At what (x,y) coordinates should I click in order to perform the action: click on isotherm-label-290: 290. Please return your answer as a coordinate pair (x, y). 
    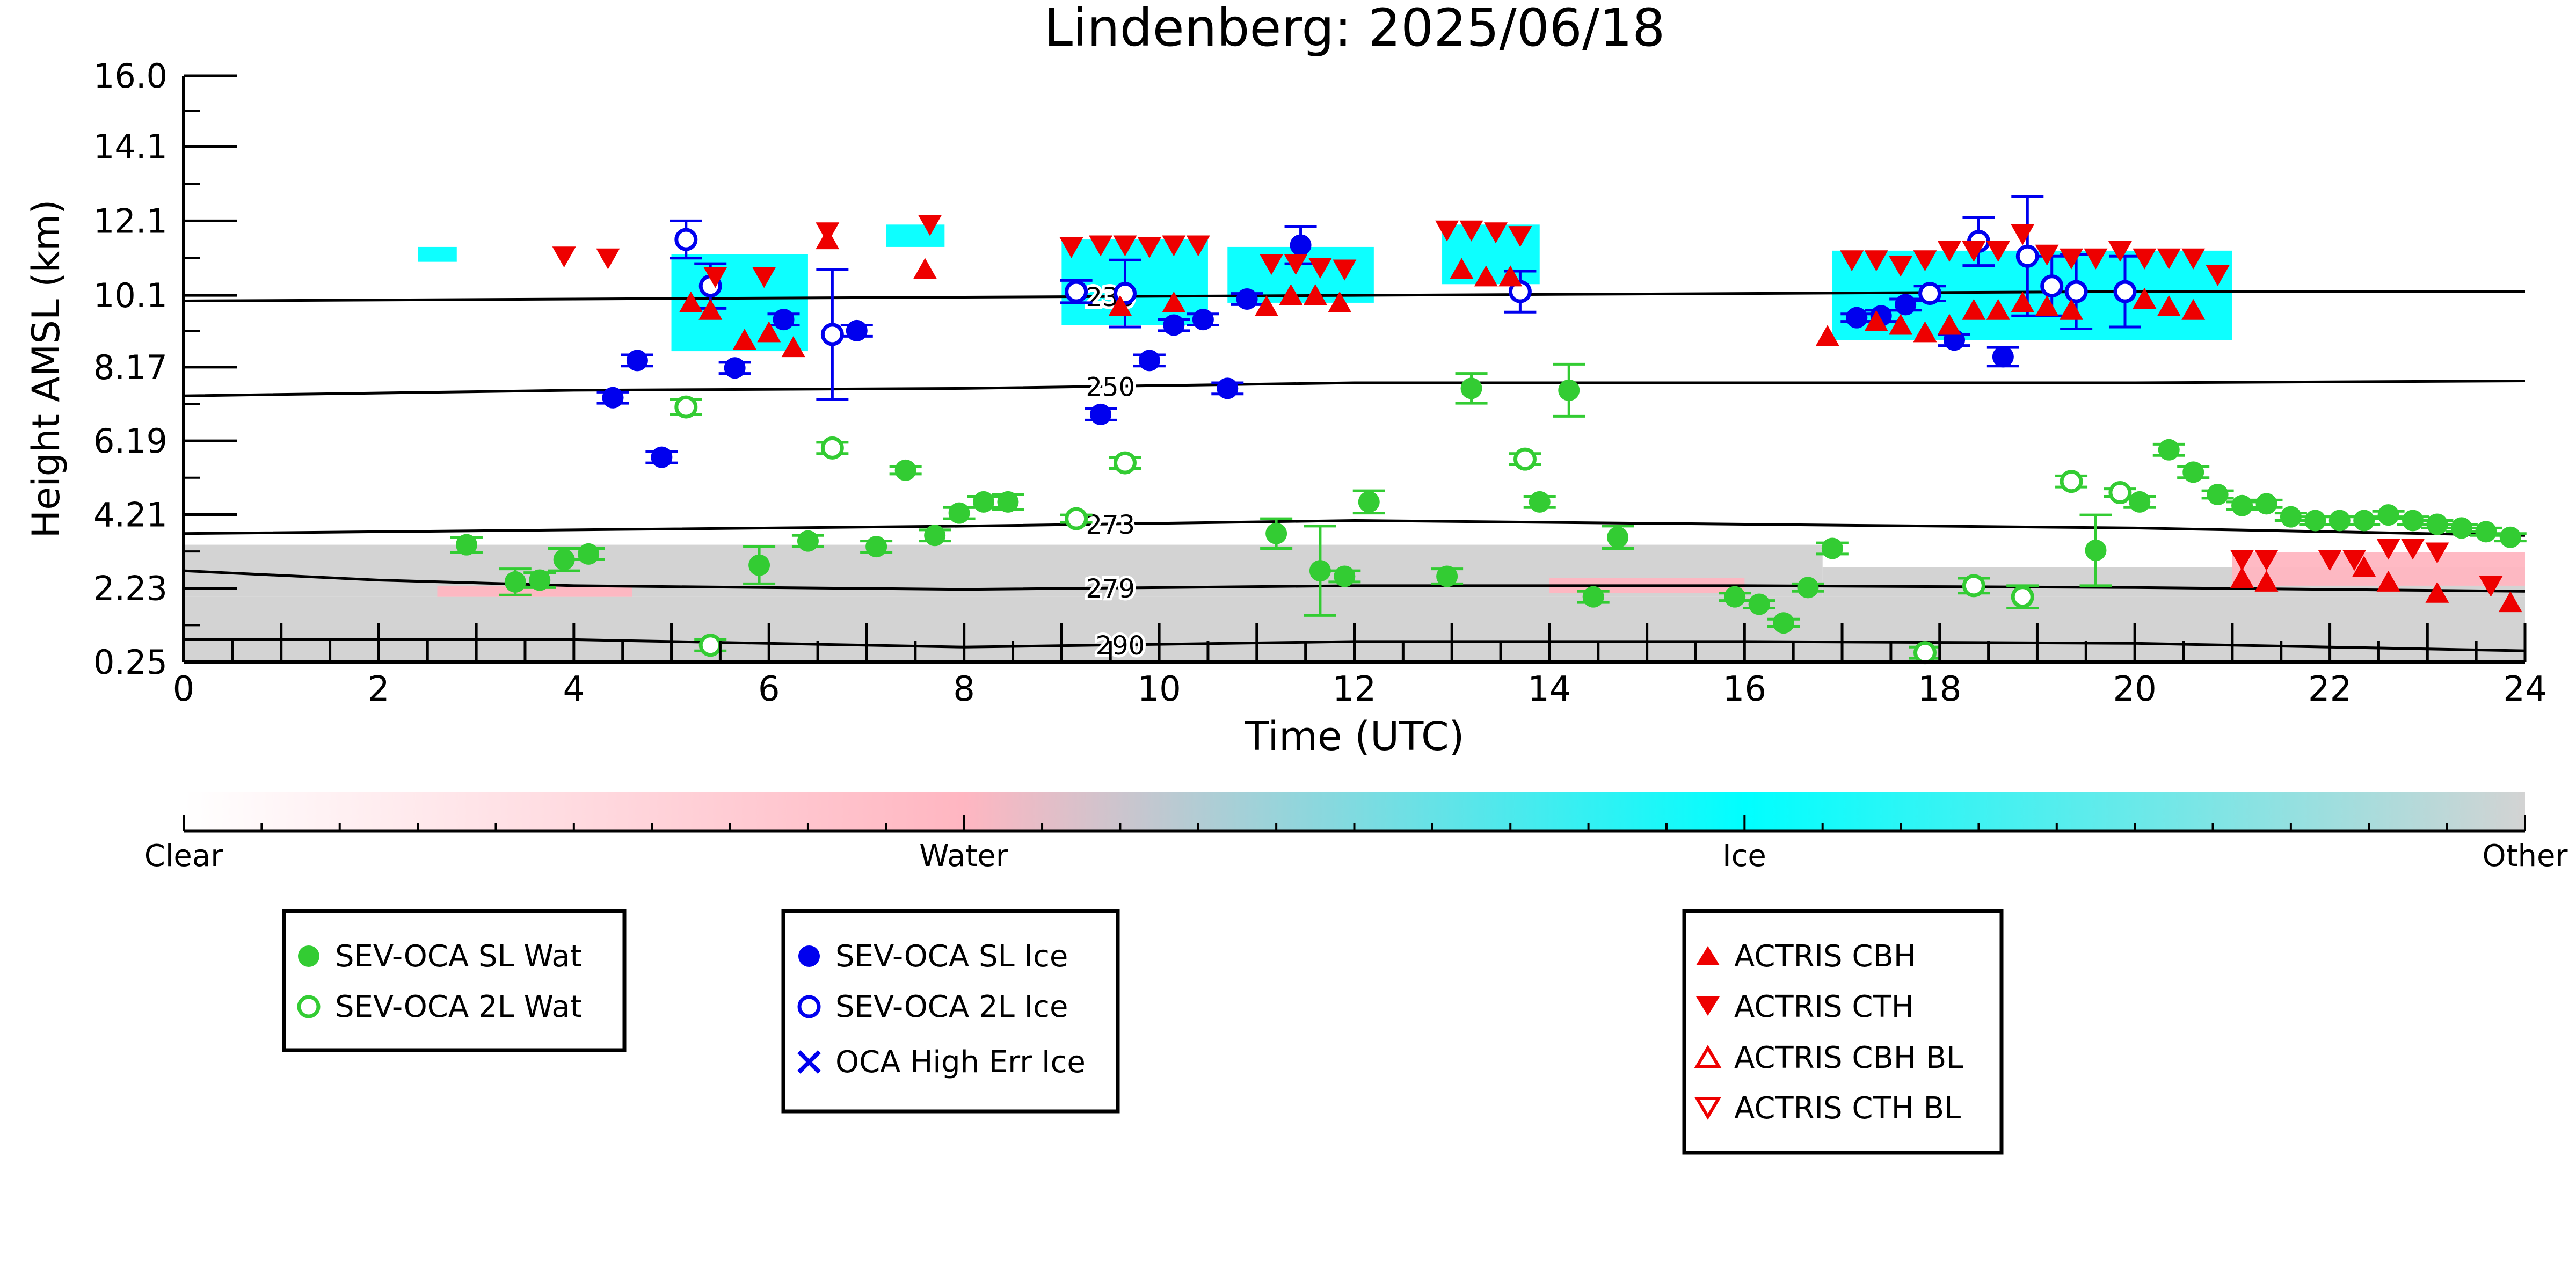
    Looking at the image, I should click on (1120, 646).